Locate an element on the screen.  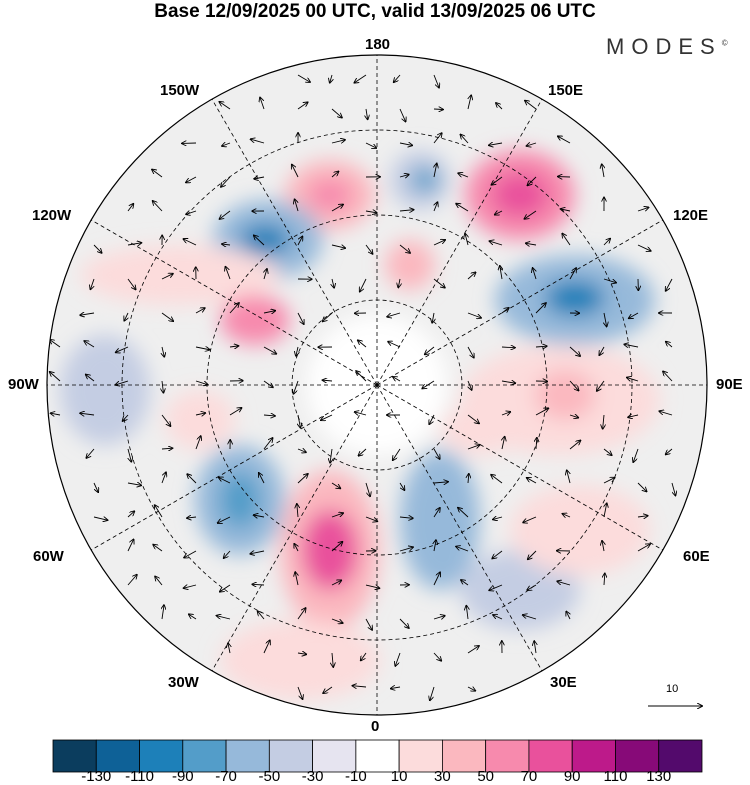
lon-label-90e: 90E is located at coordinates (729, 384).